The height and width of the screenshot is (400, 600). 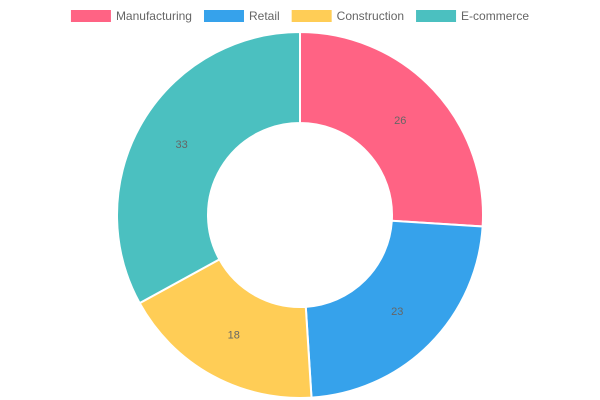 What do you see at coordinates (495, 16) in the screenshot?
I see `legend-label: E-commerce` at bounding box center [495, 16].